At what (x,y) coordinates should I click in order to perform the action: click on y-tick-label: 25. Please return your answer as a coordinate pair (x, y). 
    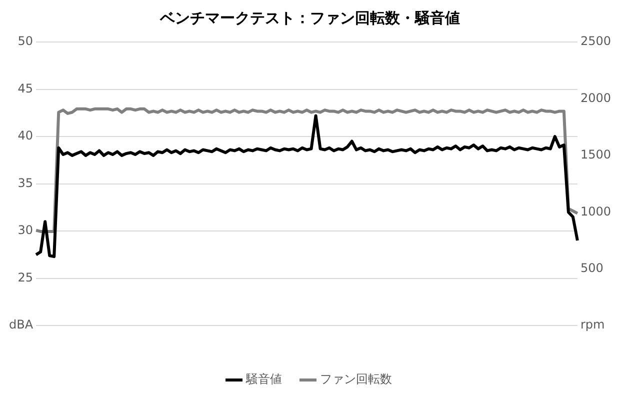
    Looking at the image, I should click on (26, 277).